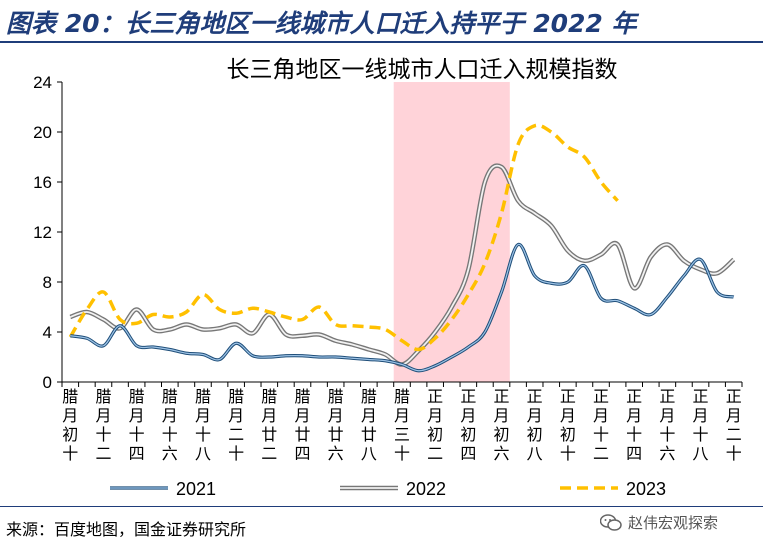 The height and width of the screenshot is (549, 763). What do you see at coordinates (502, 425) in the screenshot?
I see `x-tick-label: 正月初六` at bounding box center [502, 425].